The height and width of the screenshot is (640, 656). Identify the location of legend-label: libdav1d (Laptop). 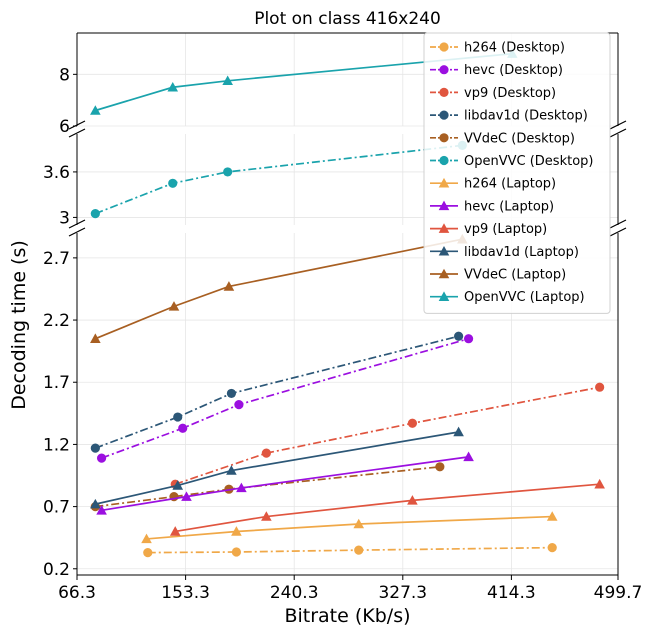
(521, 252).